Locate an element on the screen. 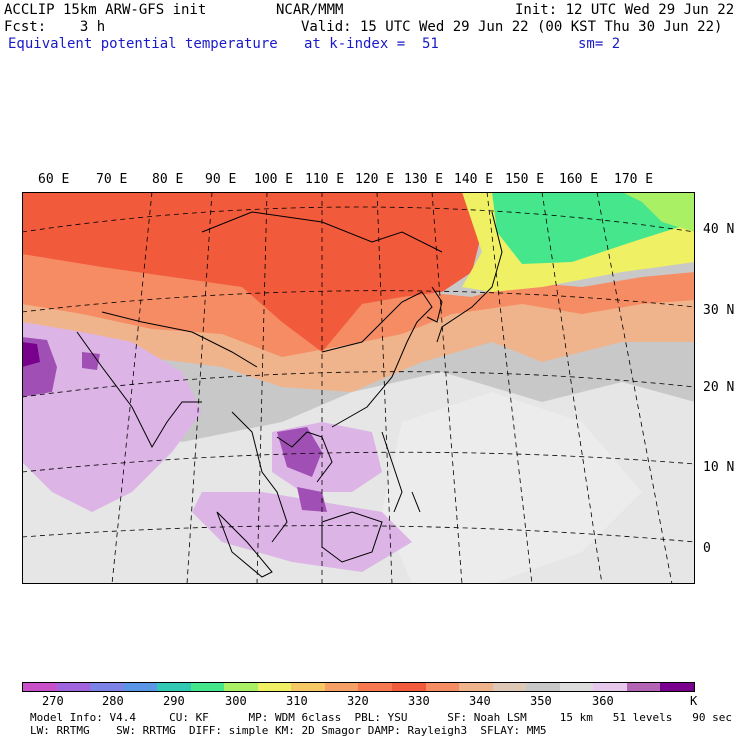 This screenshot has height=740, width=740. lon-line-140e is located at coordinates (509, 388).